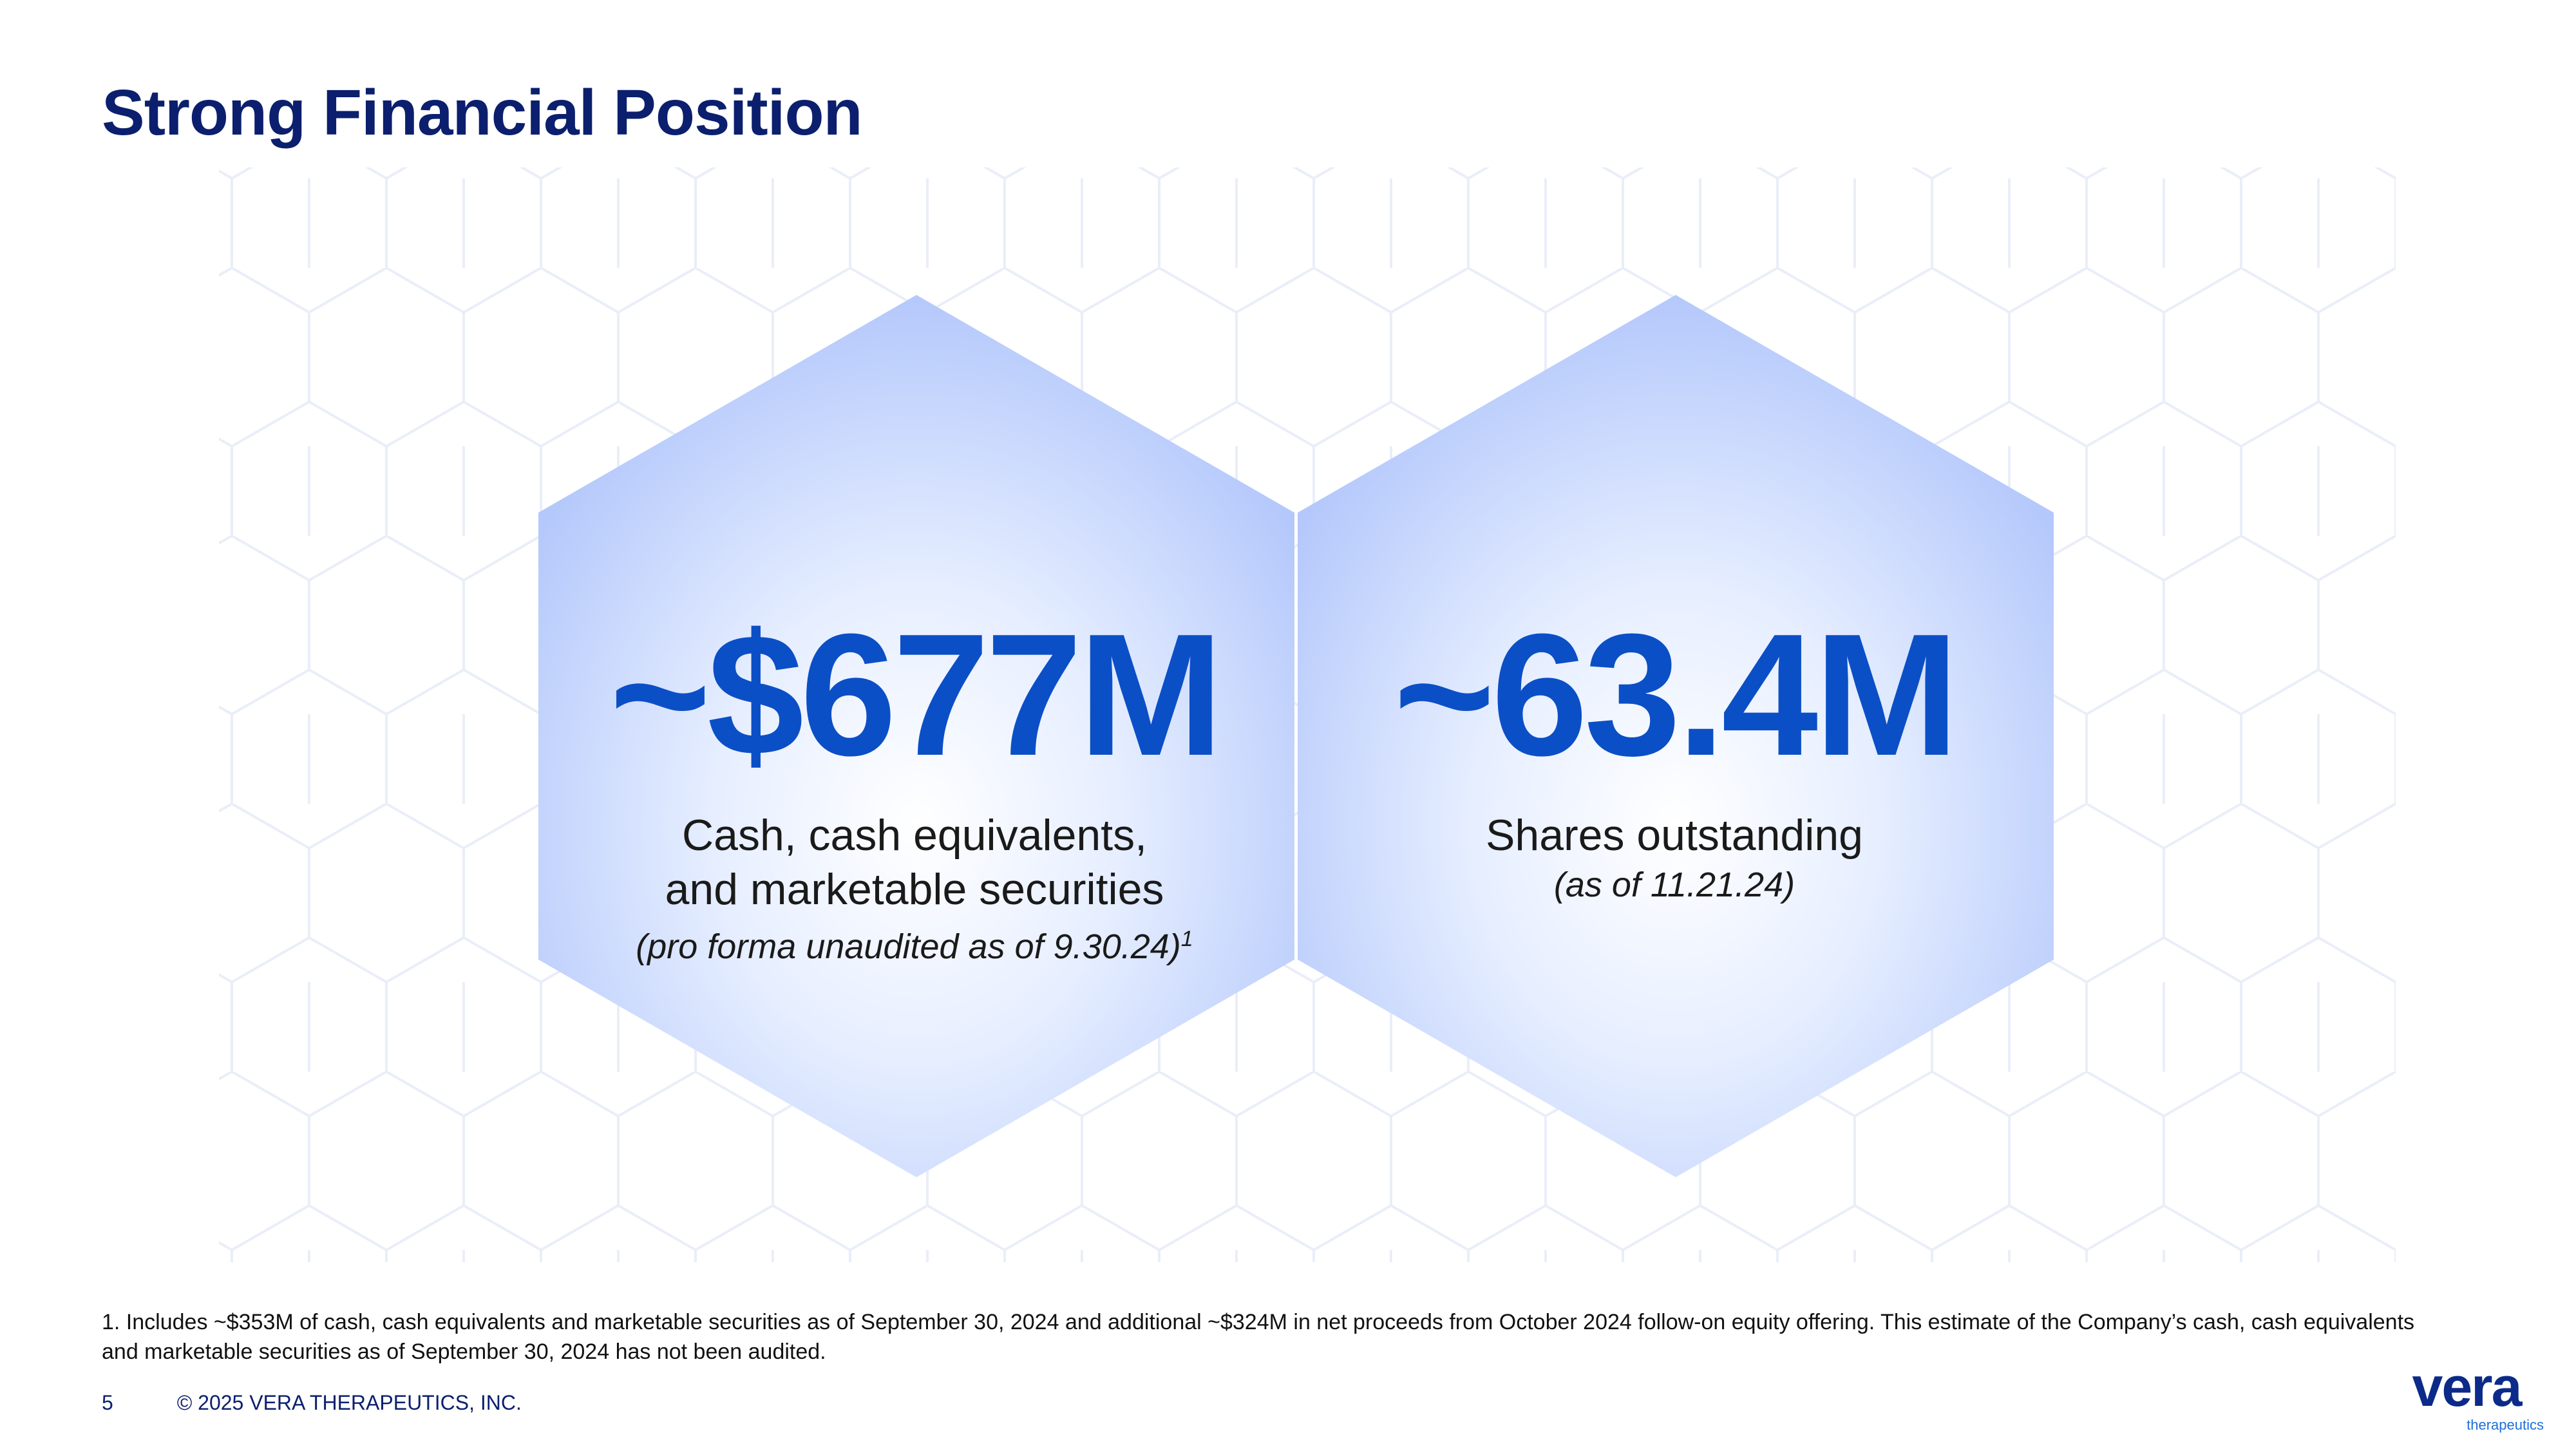 Image resolution: width=2576 pixels, height=1449 pixels. Describe the element at coordinates (1674, 885) in the screenshot. I see `stat-shares-note: (as of 11.21.24)` at that location.